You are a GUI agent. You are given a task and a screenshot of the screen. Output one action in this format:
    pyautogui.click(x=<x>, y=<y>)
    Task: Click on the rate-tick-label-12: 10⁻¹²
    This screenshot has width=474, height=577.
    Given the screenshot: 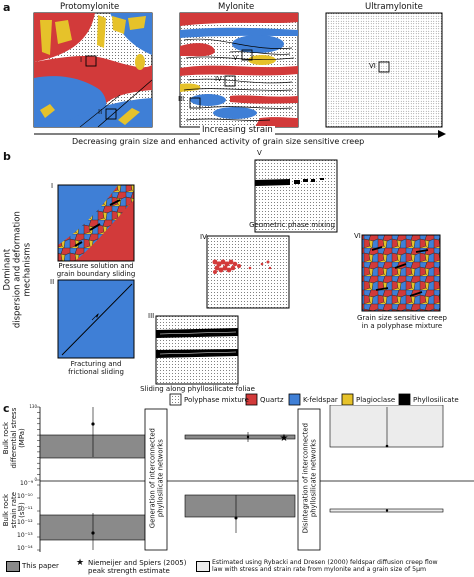 What is the action you would take?
    pyautogui.click(x=25, y=522)
    